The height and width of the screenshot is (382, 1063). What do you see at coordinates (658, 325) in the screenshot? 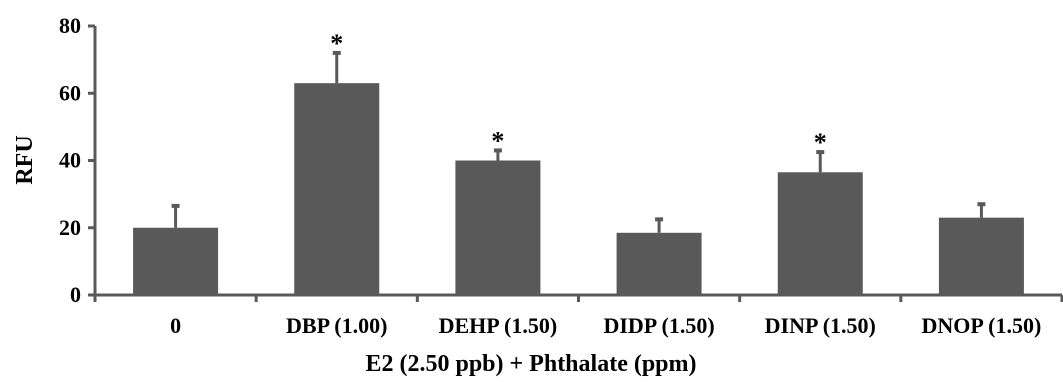
I see `x-tick-label: DIDP (1.50)` at bounding box center [658, 325].